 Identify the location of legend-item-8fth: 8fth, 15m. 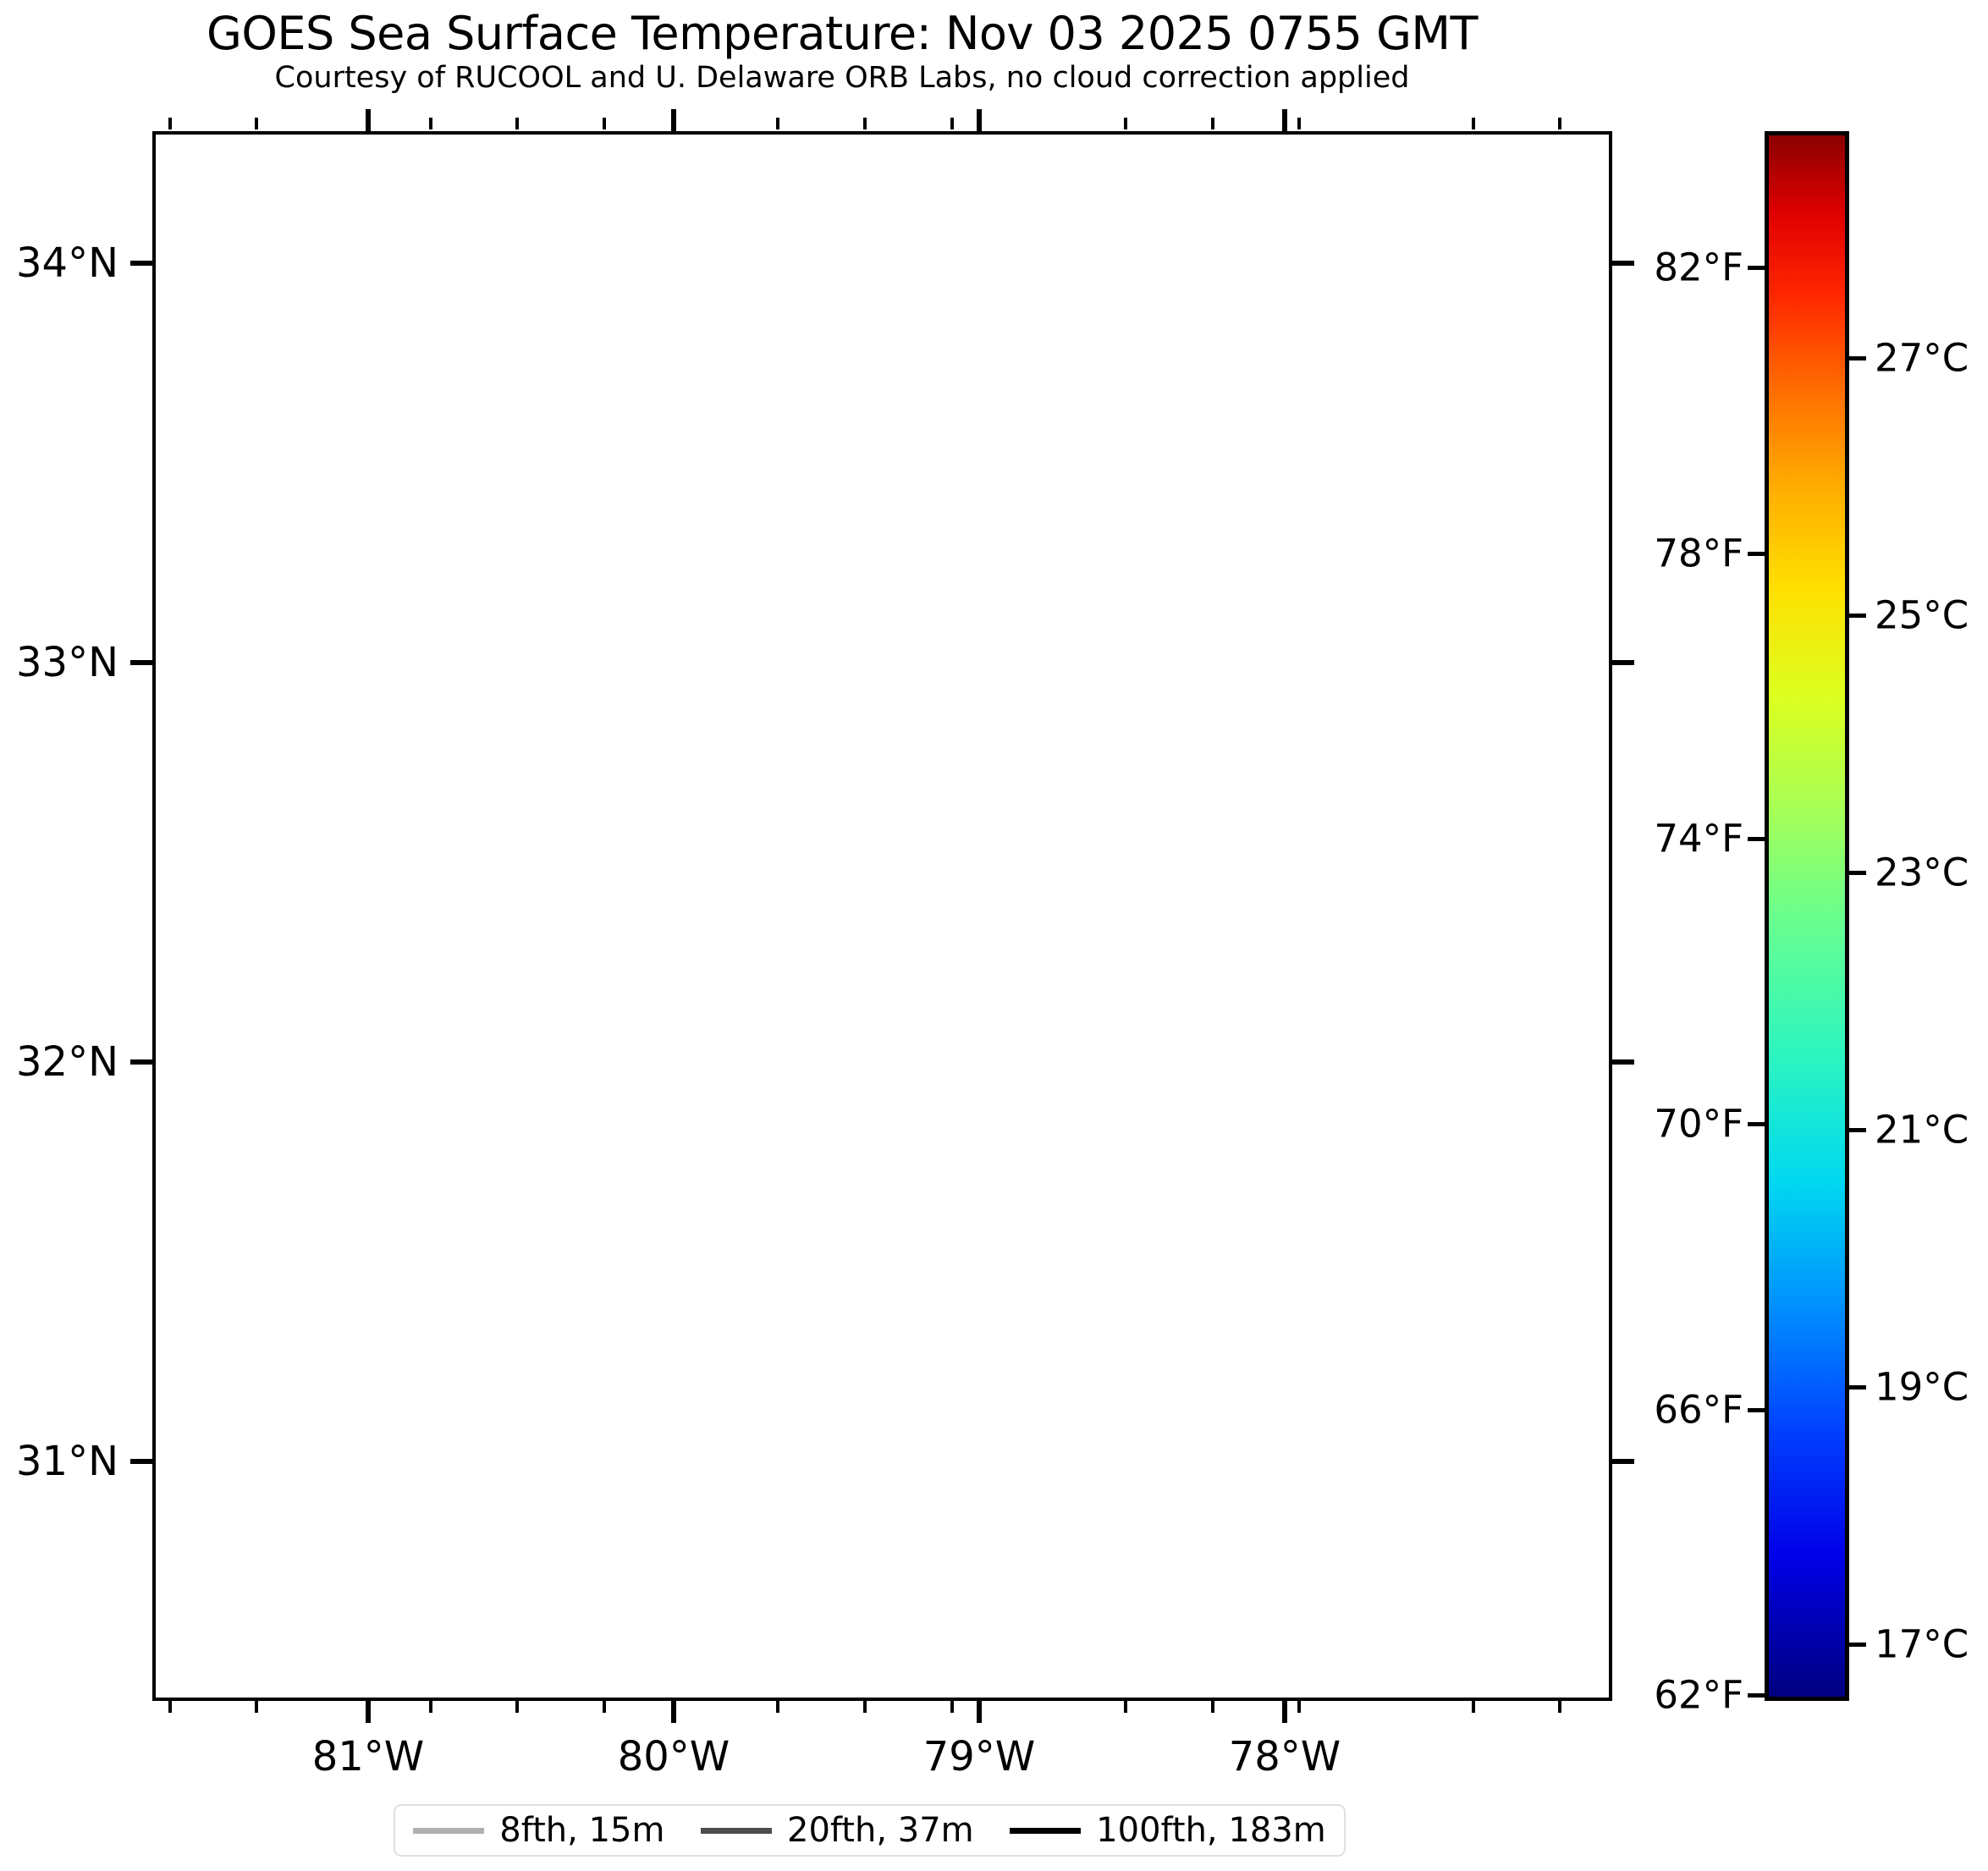
(538, 1831).